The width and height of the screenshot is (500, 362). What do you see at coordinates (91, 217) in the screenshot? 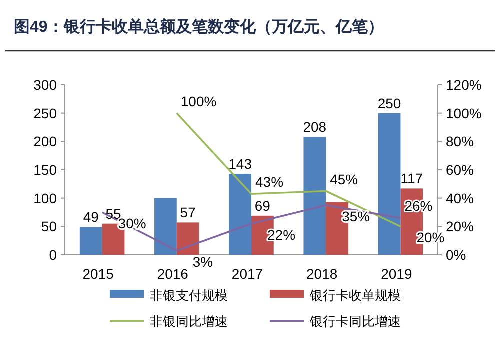
I see `data-label: 49` at bounding box center [91, 217].